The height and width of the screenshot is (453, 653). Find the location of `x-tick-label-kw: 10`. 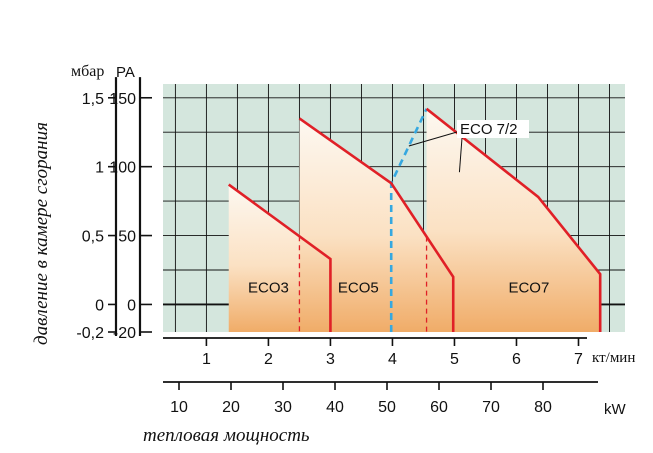

x-tick-label-kw: 10 is located at coordinates (179, 407).